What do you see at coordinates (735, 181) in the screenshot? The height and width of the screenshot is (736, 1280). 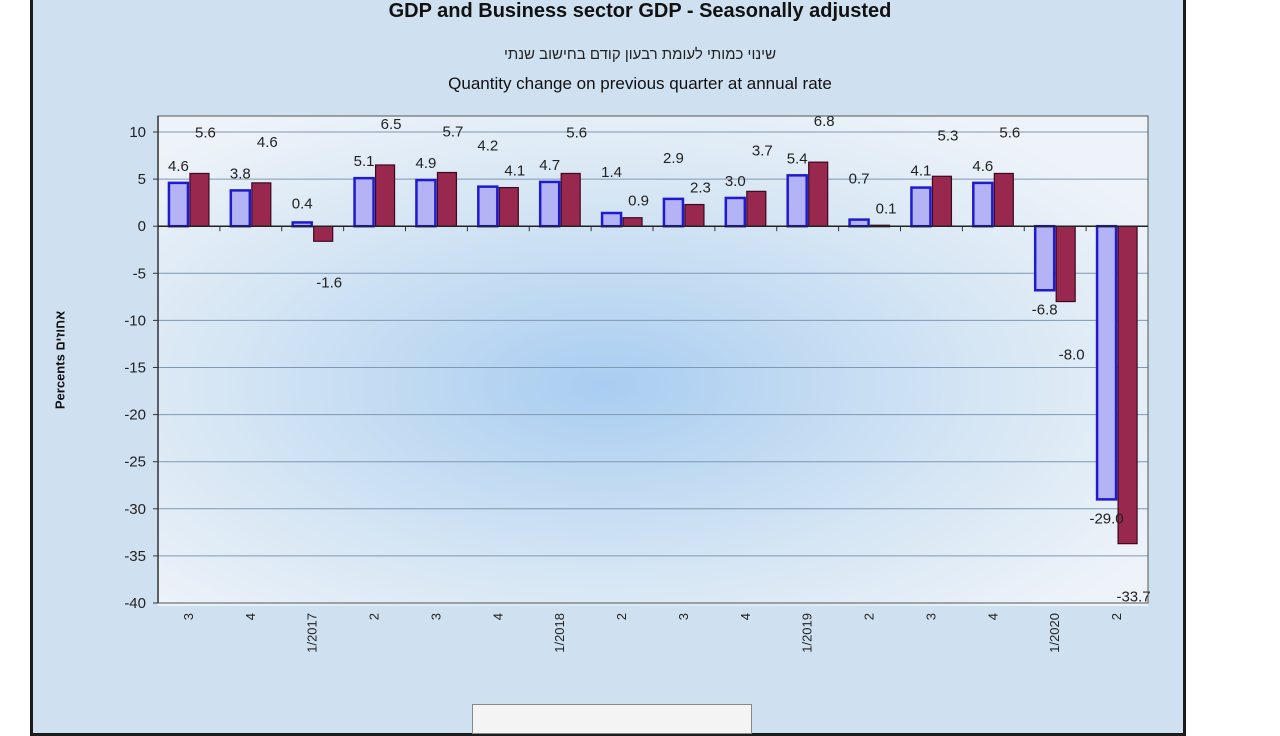 I see `data-label-gdp: 3.0` at bounding box center [735, 181].